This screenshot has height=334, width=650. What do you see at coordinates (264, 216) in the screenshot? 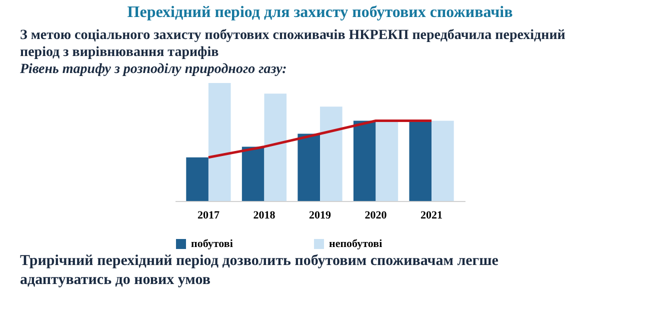
I see `x-tick-label: 2018` at bounding box center [264, 216].